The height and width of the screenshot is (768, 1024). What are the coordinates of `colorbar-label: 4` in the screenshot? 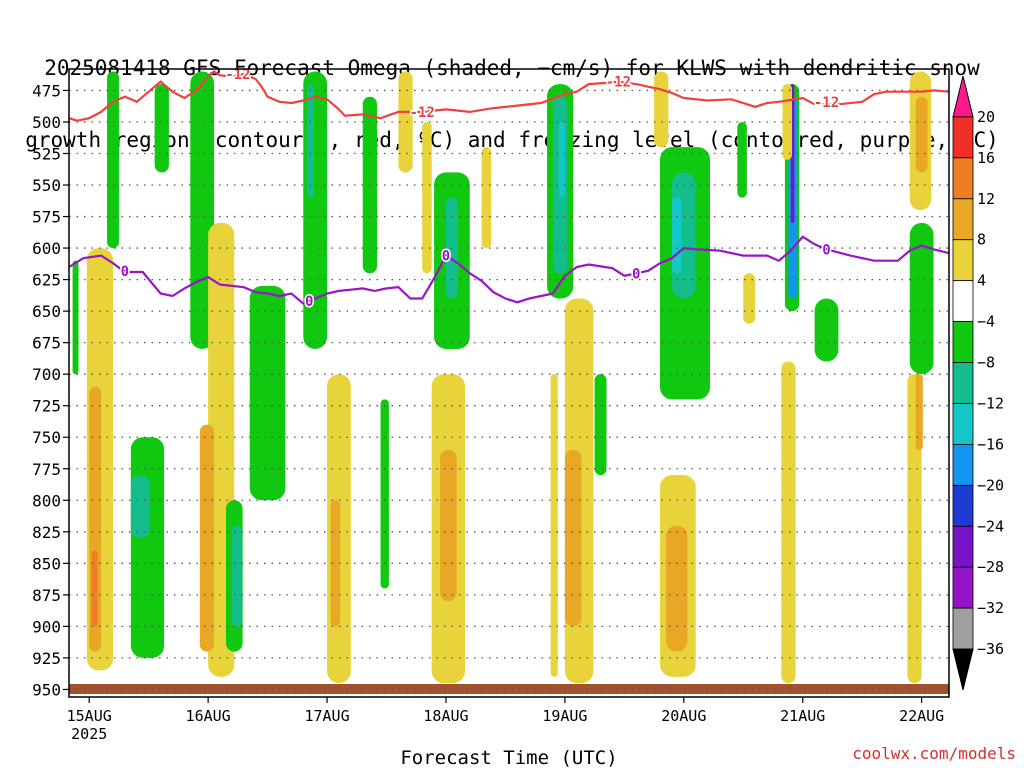 It's located at (981, 281).